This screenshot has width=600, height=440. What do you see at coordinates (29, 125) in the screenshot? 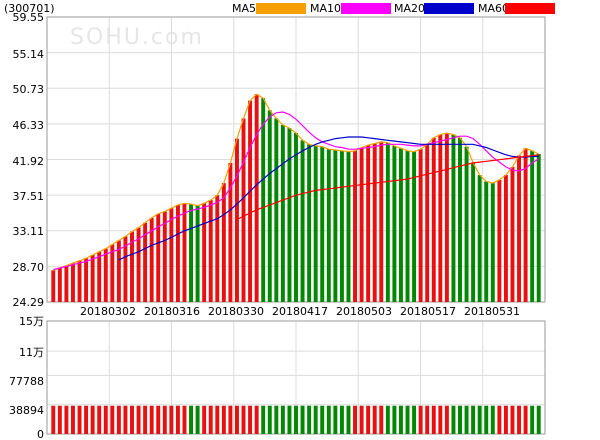
I see `price-tick-label: 46.33` at bounding box center [29, 125].